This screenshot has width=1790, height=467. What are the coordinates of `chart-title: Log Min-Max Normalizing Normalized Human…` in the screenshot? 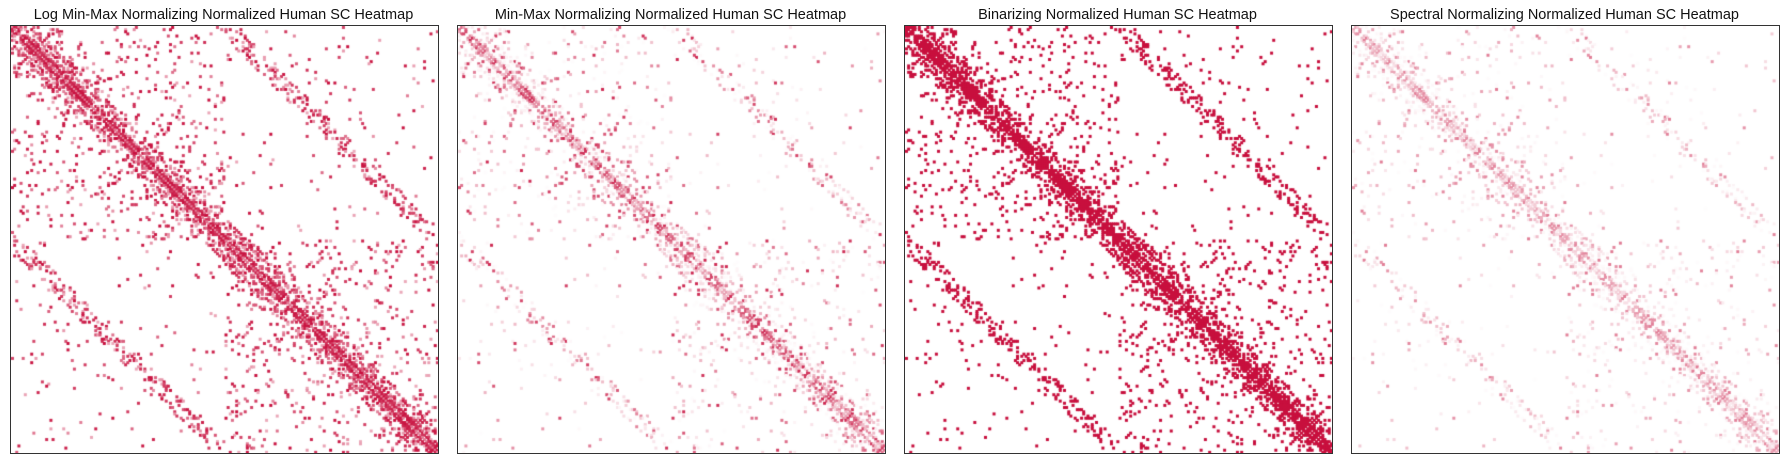 It's located at (223, 15).